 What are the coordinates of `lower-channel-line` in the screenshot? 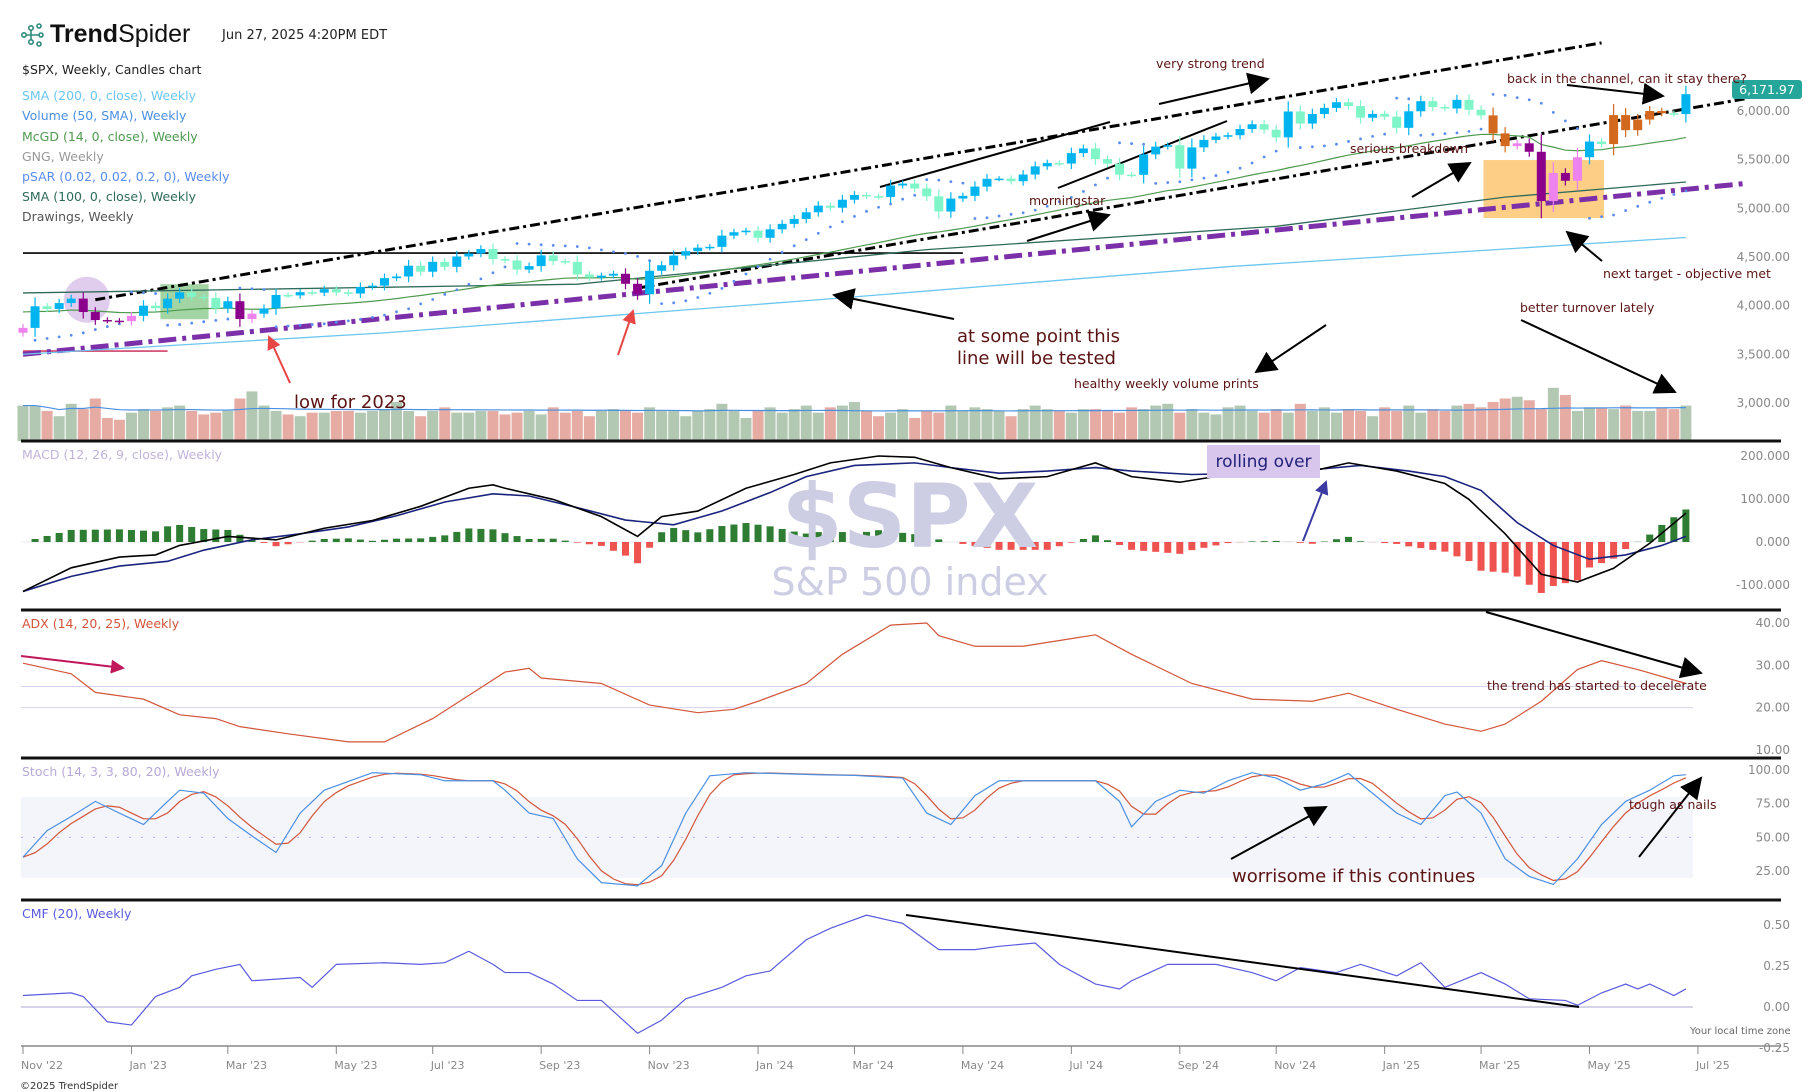 It's located at (1192, 193).